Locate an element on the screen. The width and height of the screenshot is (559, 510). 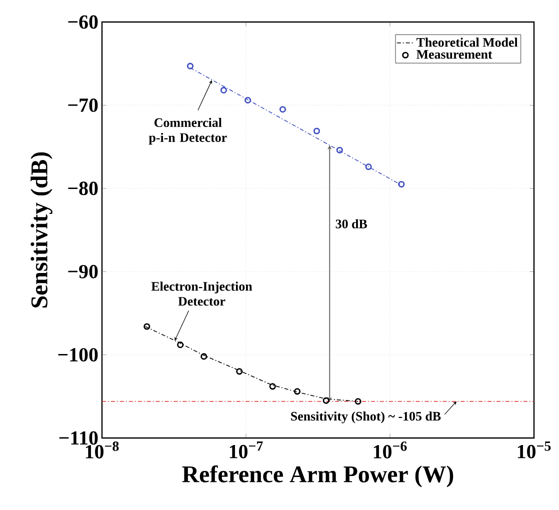
annotation: Electron-Injection Detector is located at coordinates (201, 294).